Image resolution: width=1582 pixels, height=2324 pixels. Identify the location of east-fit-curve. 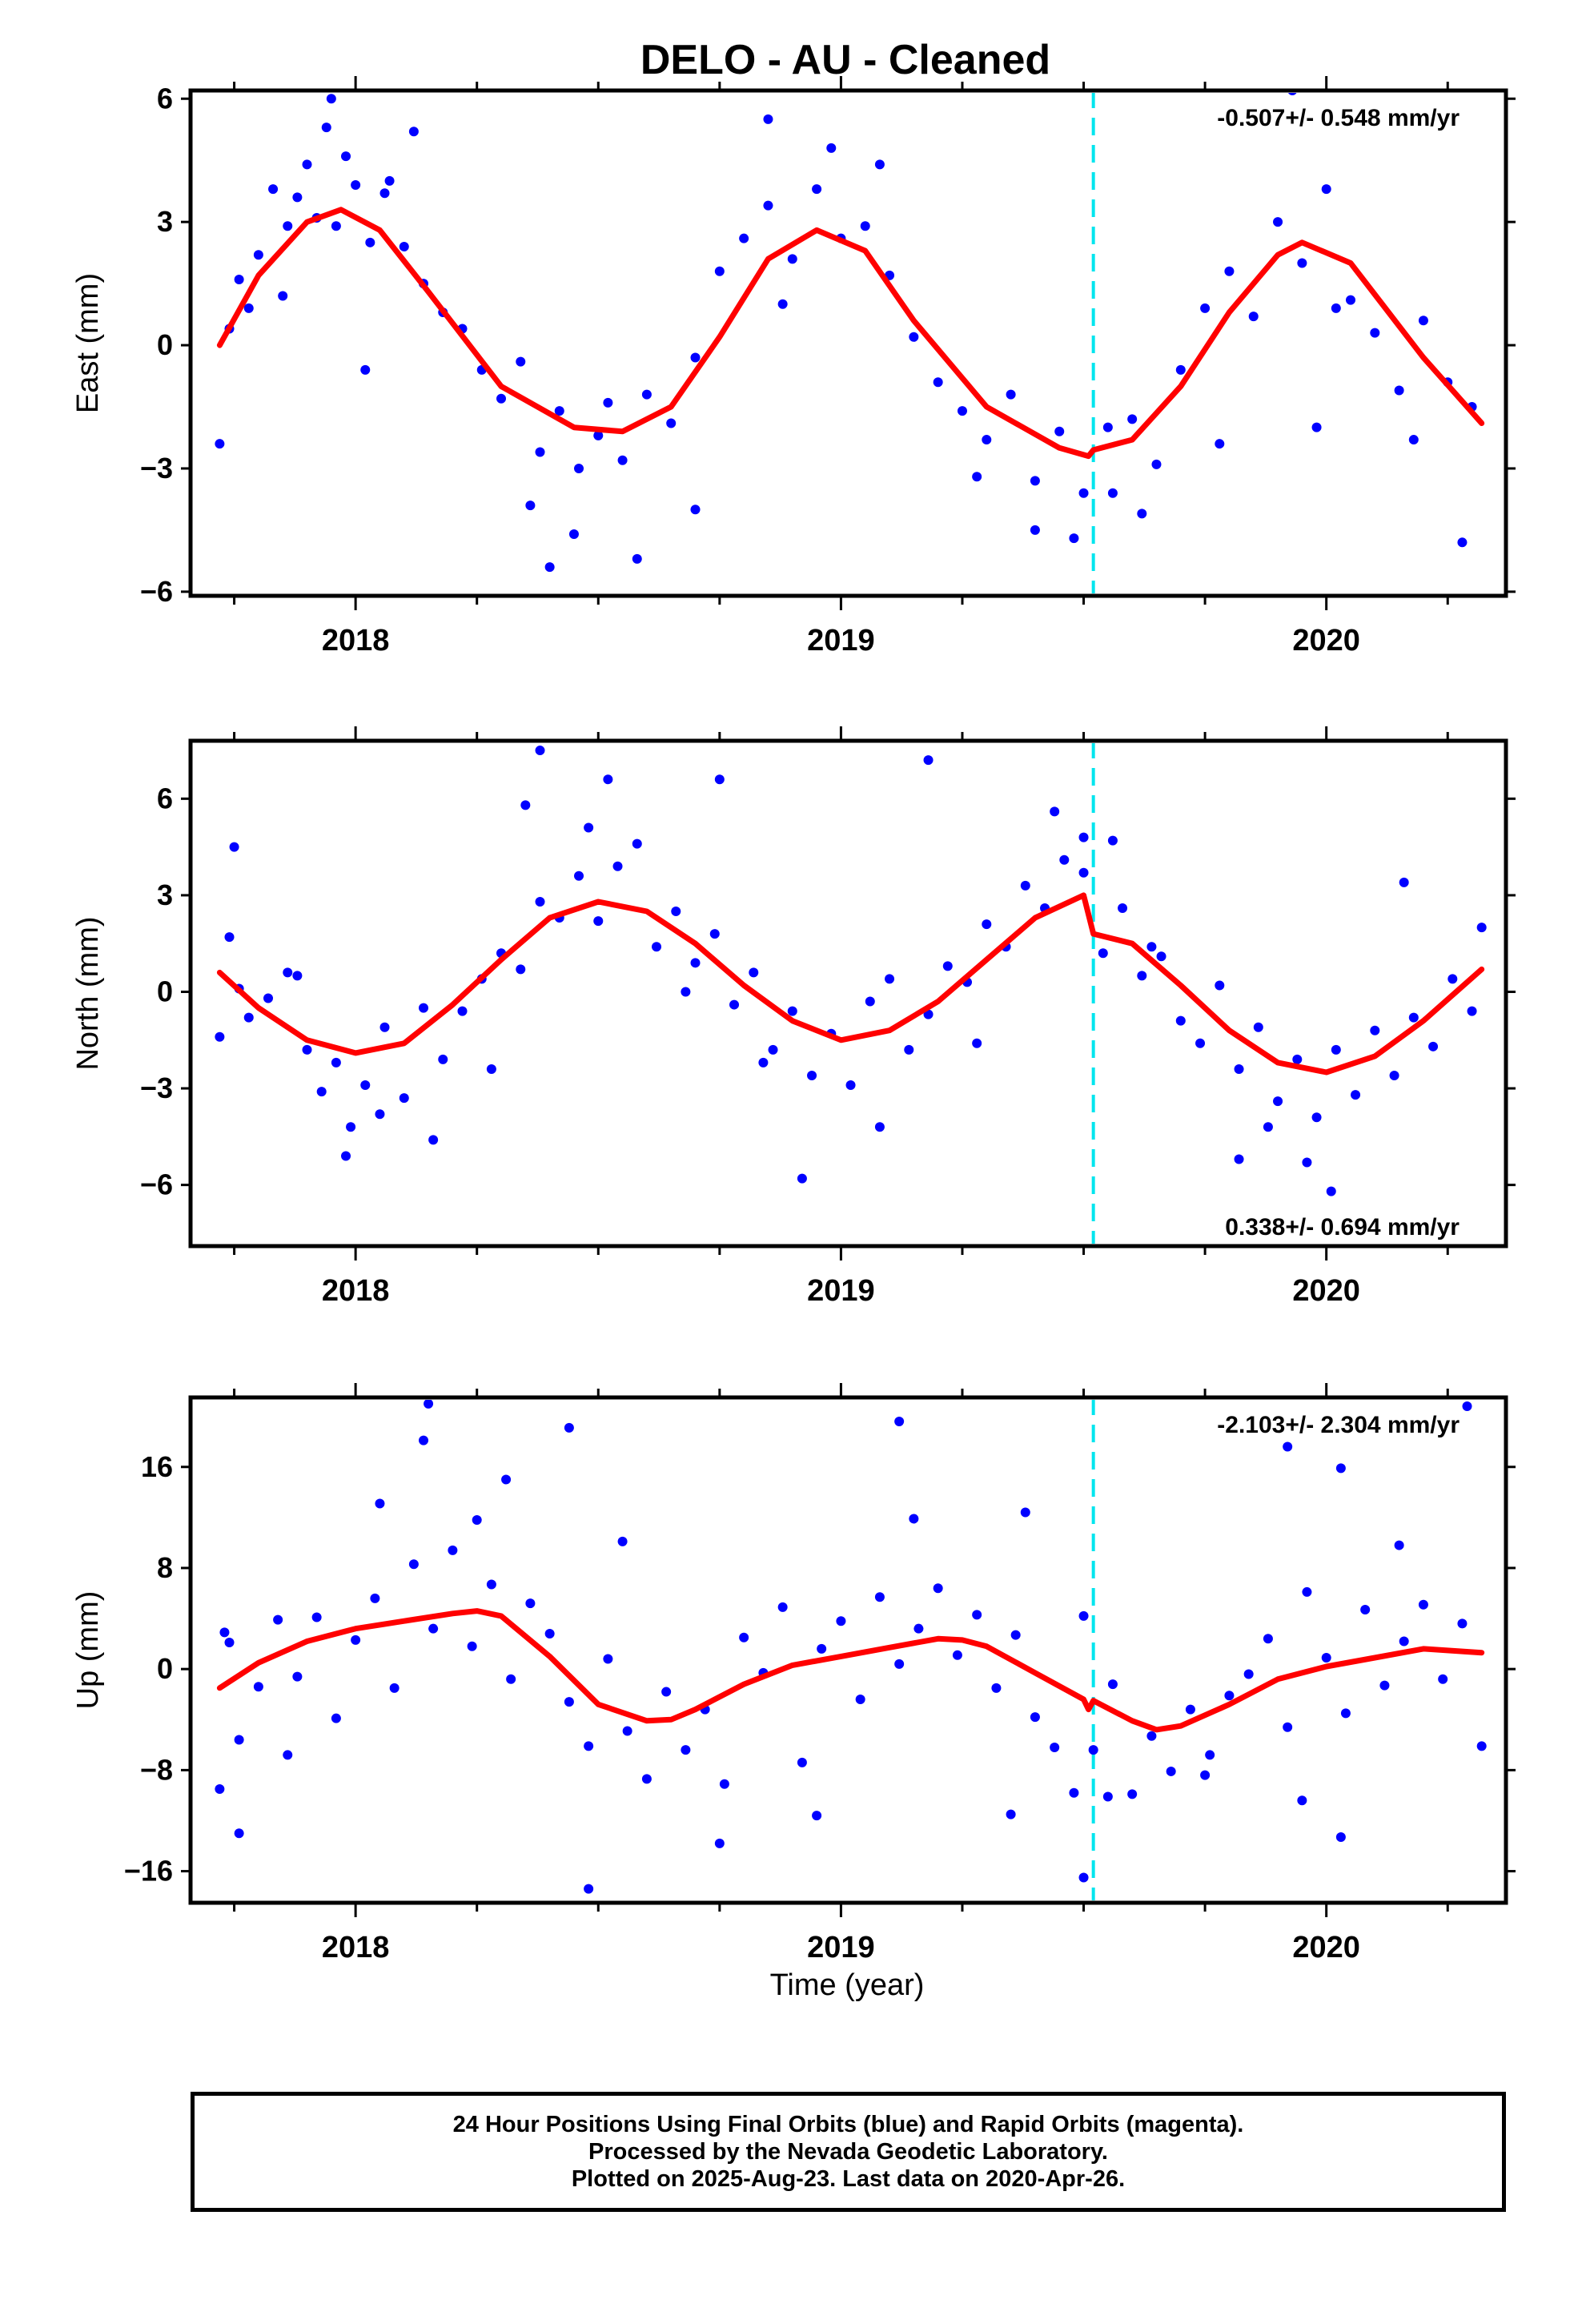
(850, 333).